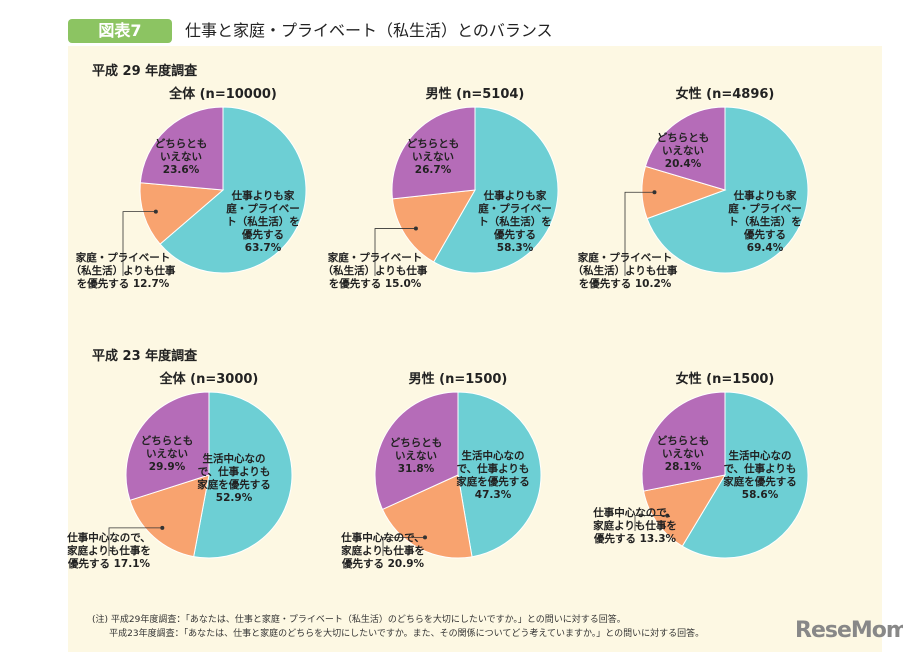  I want to click on label-work-first: 仕事よりも家 庭・プライベー ト（私生活）を 優先する 63.7%, so click(263, 222).